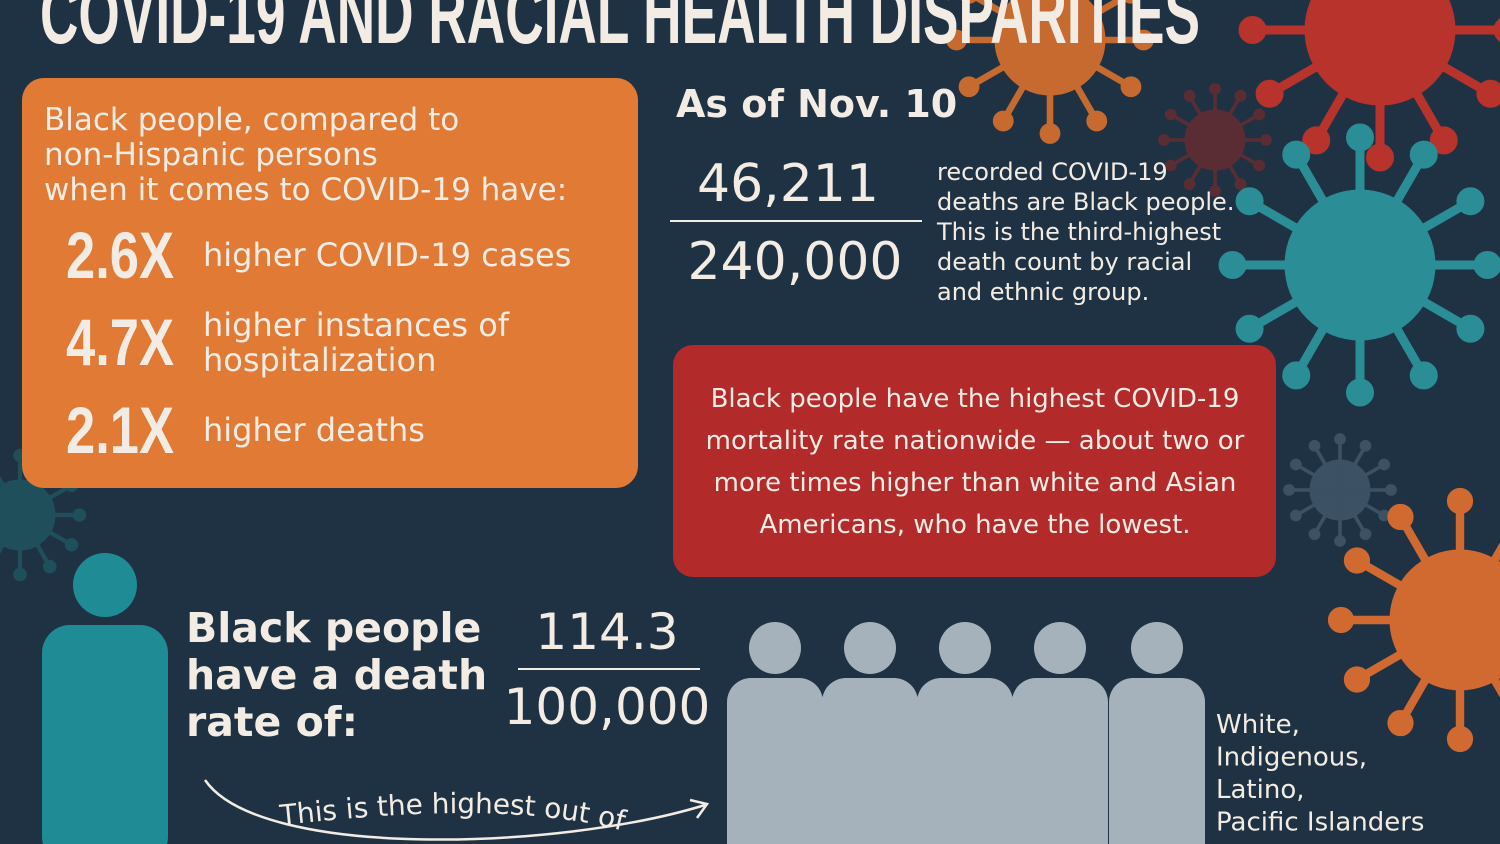  Describe the element at coordinates (974, 461) in the screenshot. I see `mortality-panel` at that location.